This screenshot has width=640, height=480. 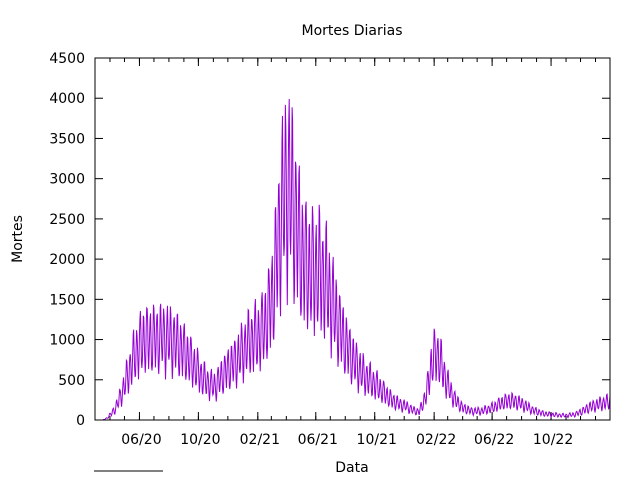 I want to click on y-tick-label: 2500, so click(x=67, y=220).